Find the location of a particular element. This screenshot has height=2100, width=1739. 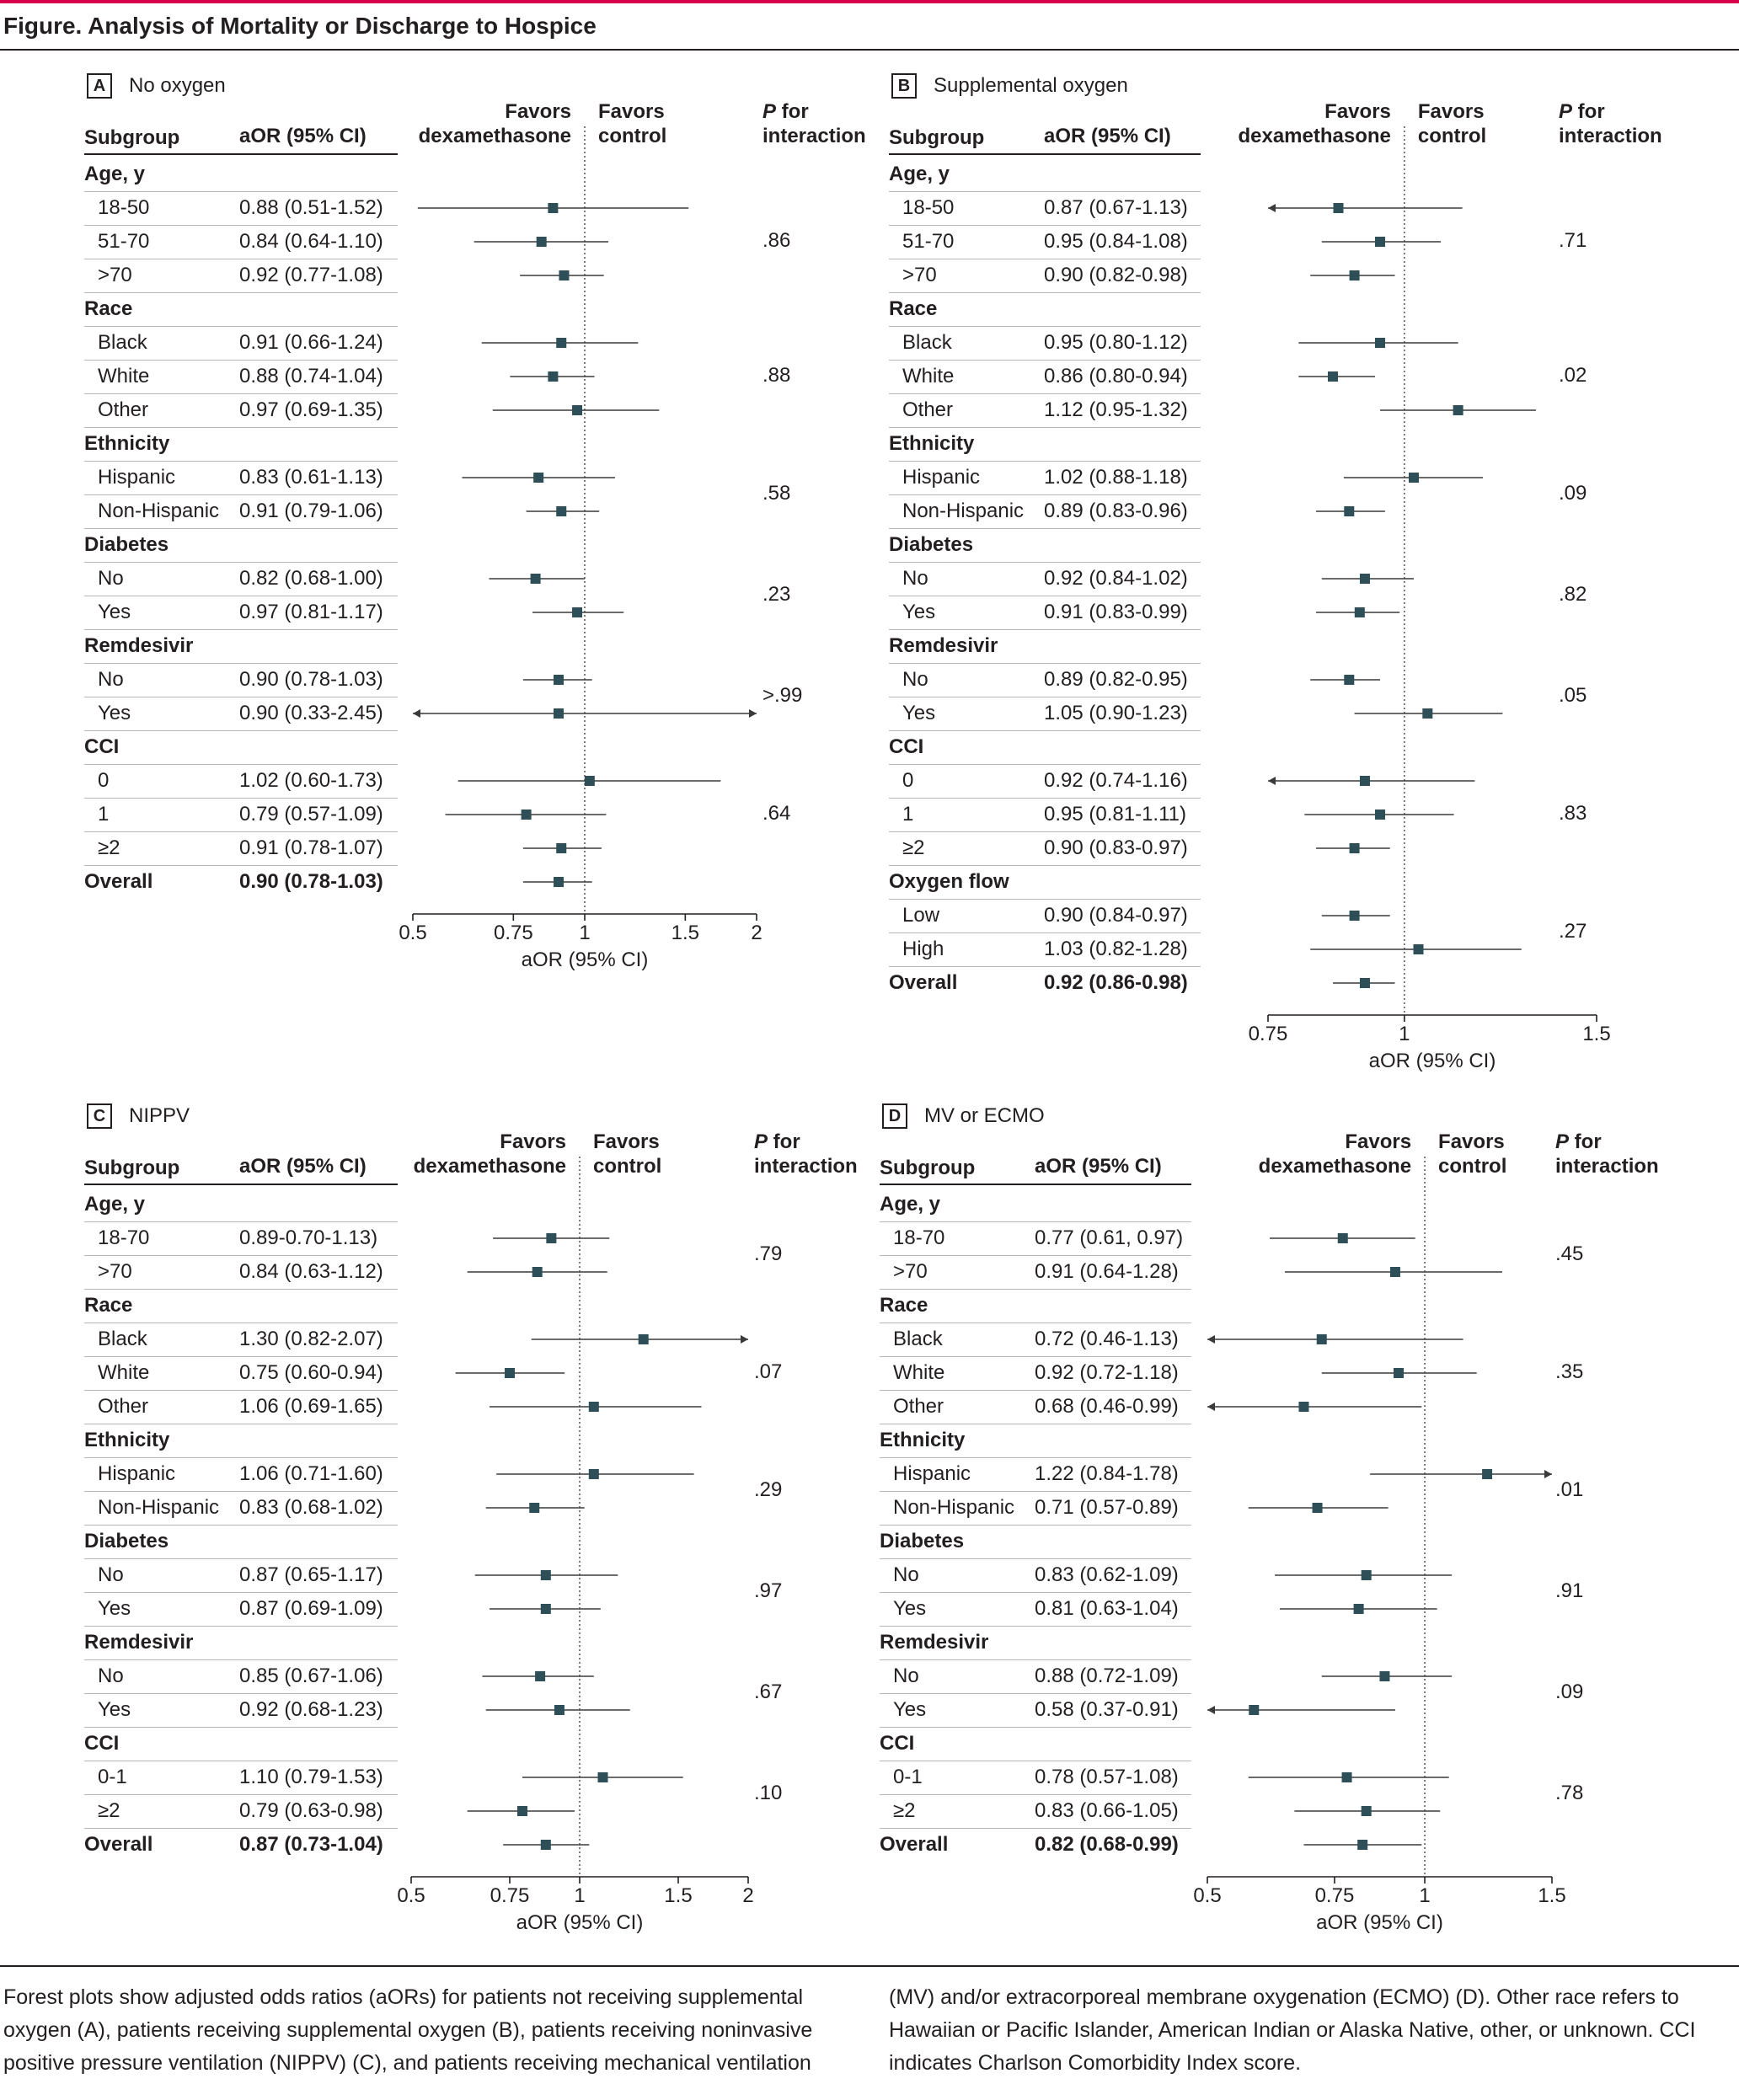

aor-value: 0.81 (0.63-1.04) is located at coordinates (1107, 1608).